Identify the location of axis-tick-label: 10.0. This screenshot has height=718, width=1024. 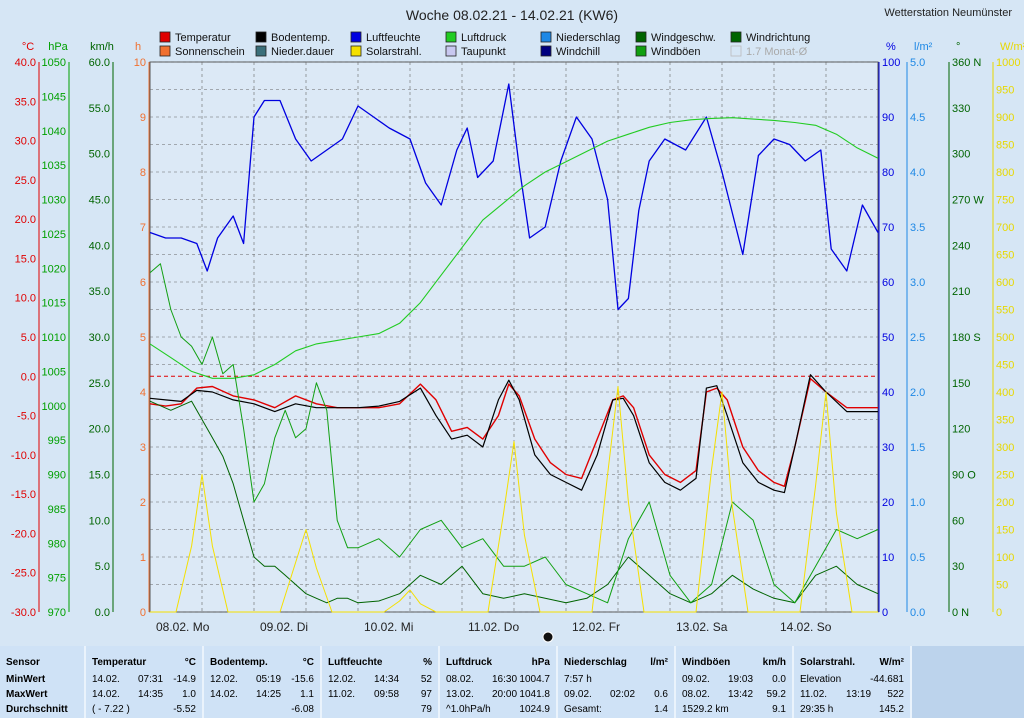
(25, 299).